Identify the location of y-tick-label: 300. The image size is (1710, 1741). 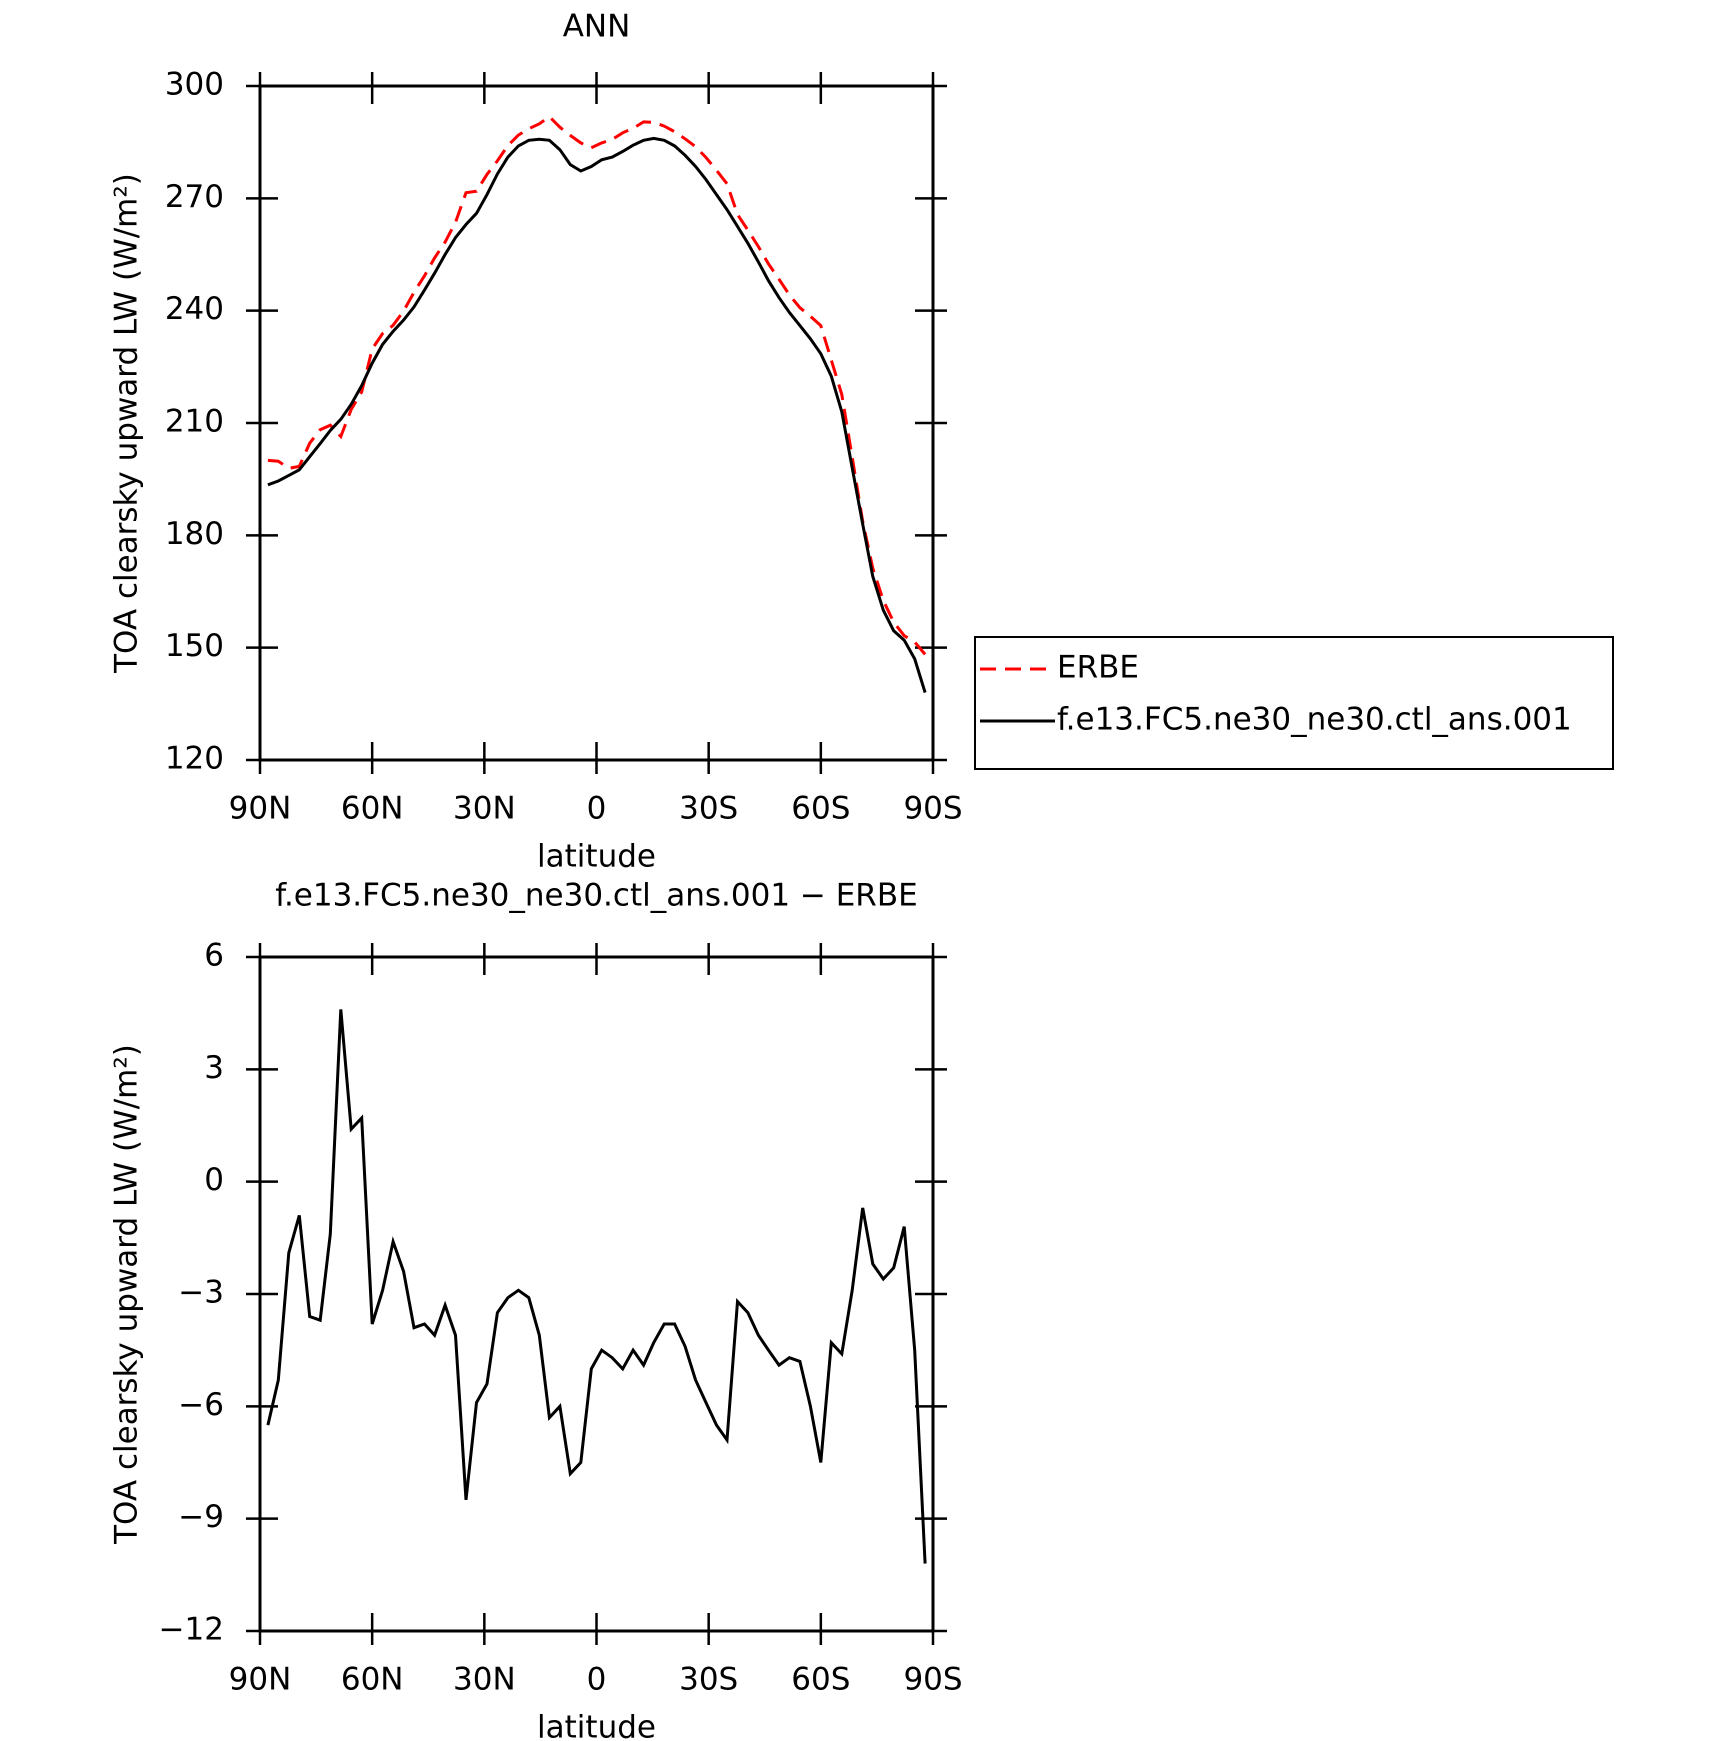
(194, 85).